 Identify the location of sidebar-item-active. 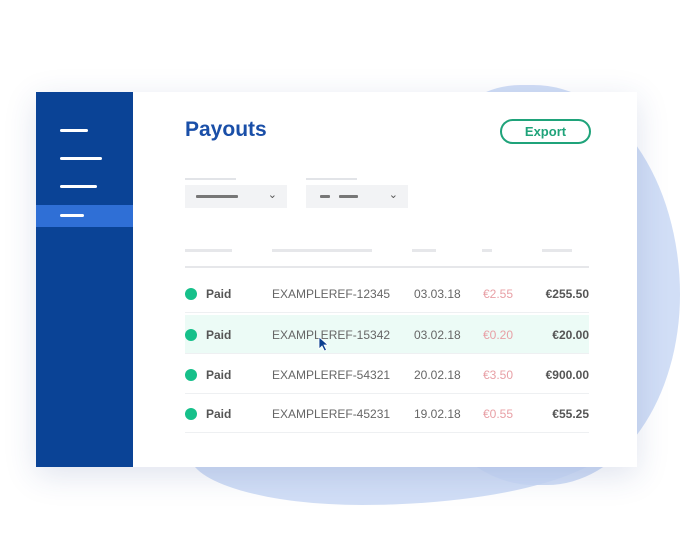
(84, 216).